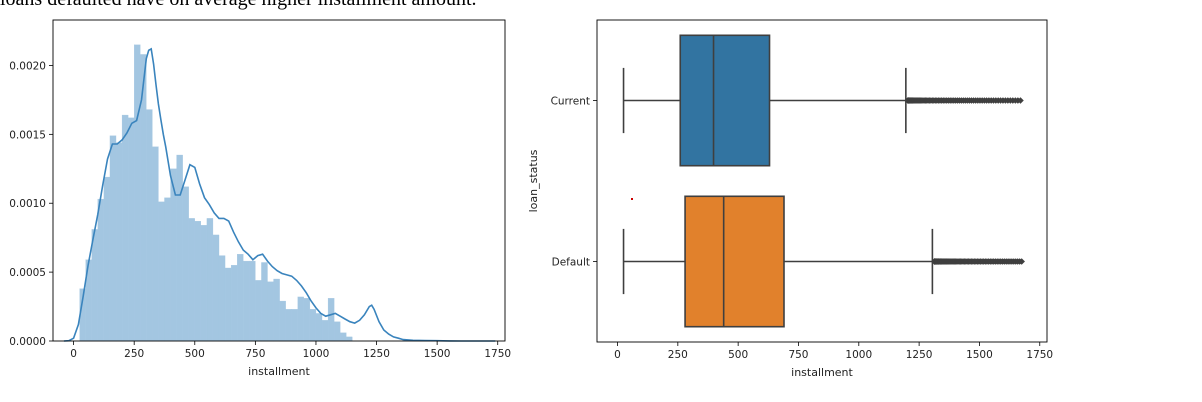  Describe the element at coordinates (27, 135) in the screenshot. I see `y-tick-label: 0.0015` at that location.